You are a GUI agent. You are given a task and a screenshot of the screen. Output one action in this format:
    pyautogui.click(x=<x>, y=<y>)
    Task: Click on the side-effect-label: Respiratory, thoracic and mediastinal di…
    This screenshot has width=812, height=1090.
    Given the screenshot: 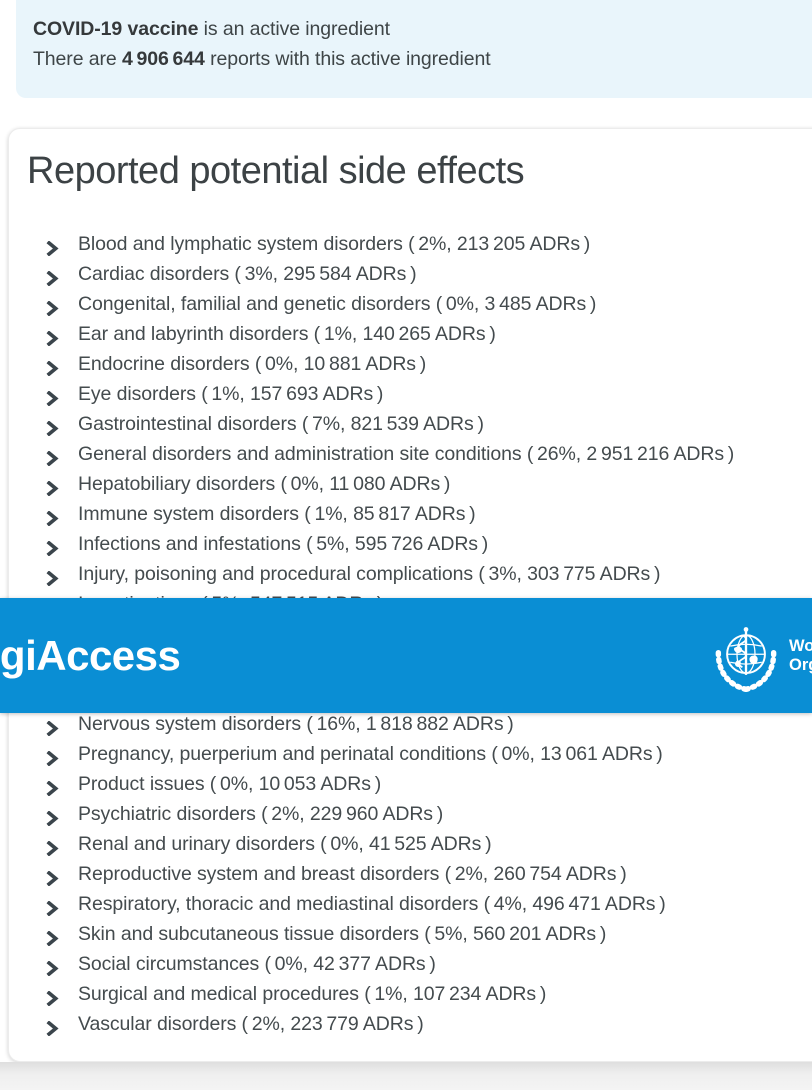 What is the action you would take?
    pyautogui.click(x=372, y=904)
    